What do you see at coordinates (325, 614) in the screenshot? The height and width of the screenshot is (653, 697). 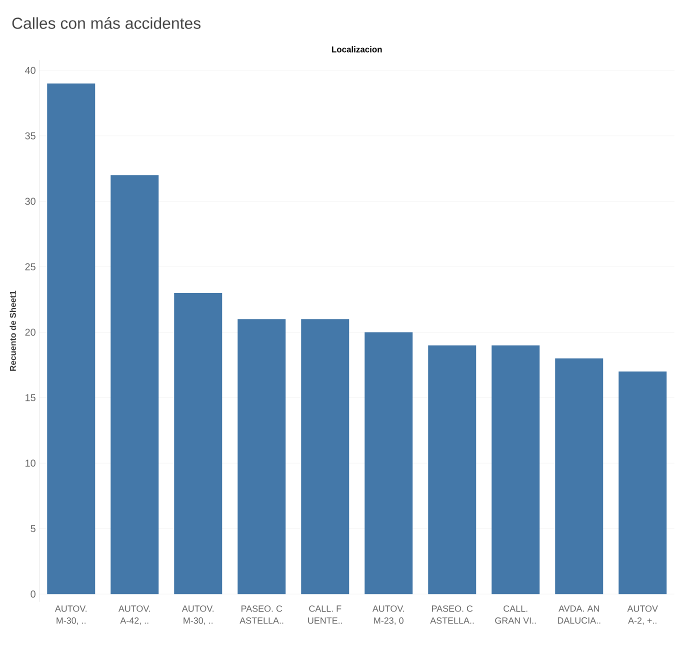 I see `x-tick-label: CALL. F UENTE..` at bounding box center [325, 614].